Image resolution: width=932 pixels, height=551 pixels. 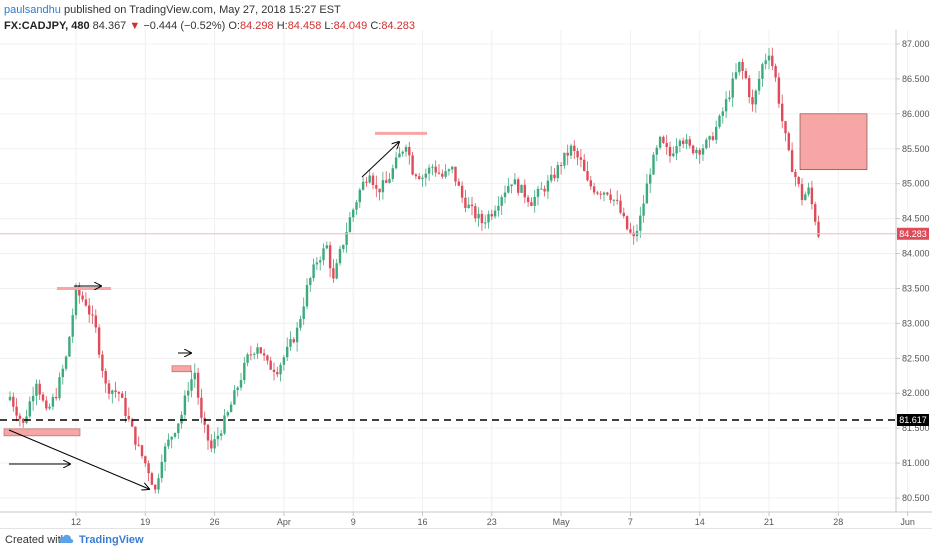 What do you see at coordinates (353, 522) in the screenshot?
I see `x-tick-label: 9` at bounding box center [353, 522].